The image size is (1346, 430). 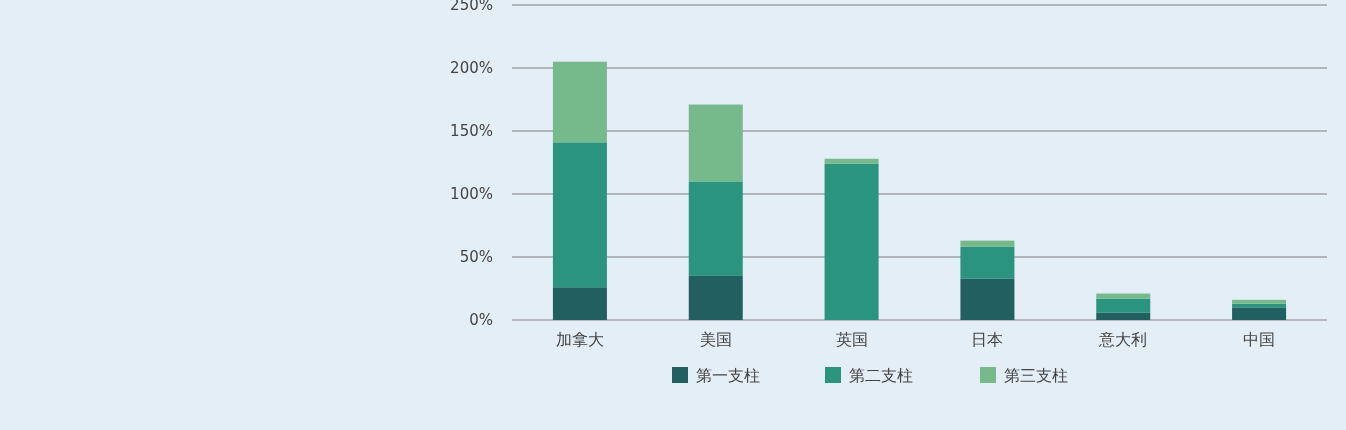 What do you see at coordinates (471, 68) in the screenshot?
I see `y-tick-label: 200%` at bounding box center [471, 68].